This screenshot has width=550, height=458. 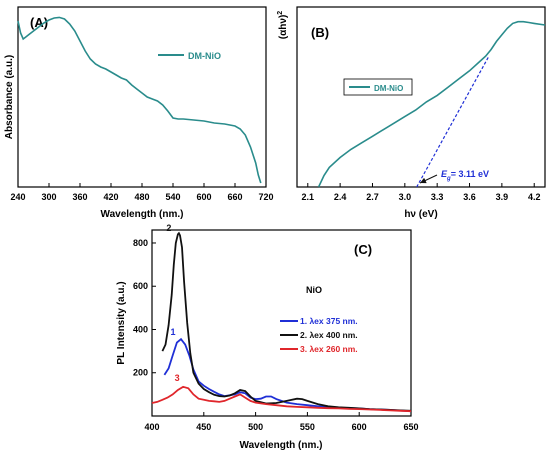 What do you see at coordinates (283, 25) in the screenshot?
I see `panel-b-y-axis-label: (αhν)2` at bounding box center [283, 25].